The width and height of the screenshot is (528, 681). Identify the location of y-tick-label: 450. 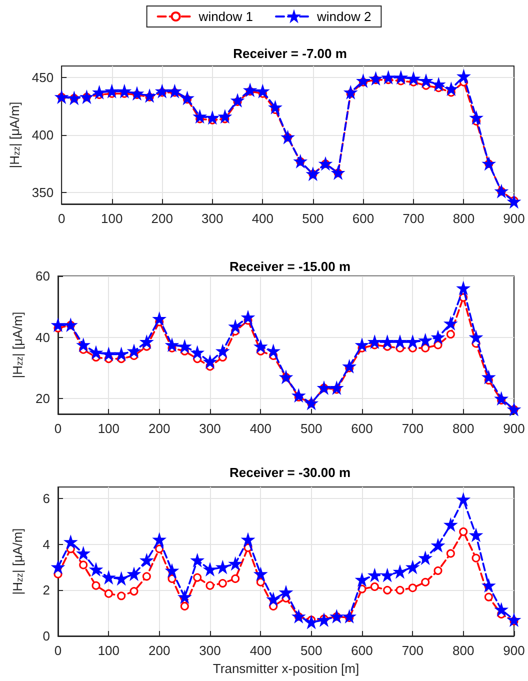
(43, 77).